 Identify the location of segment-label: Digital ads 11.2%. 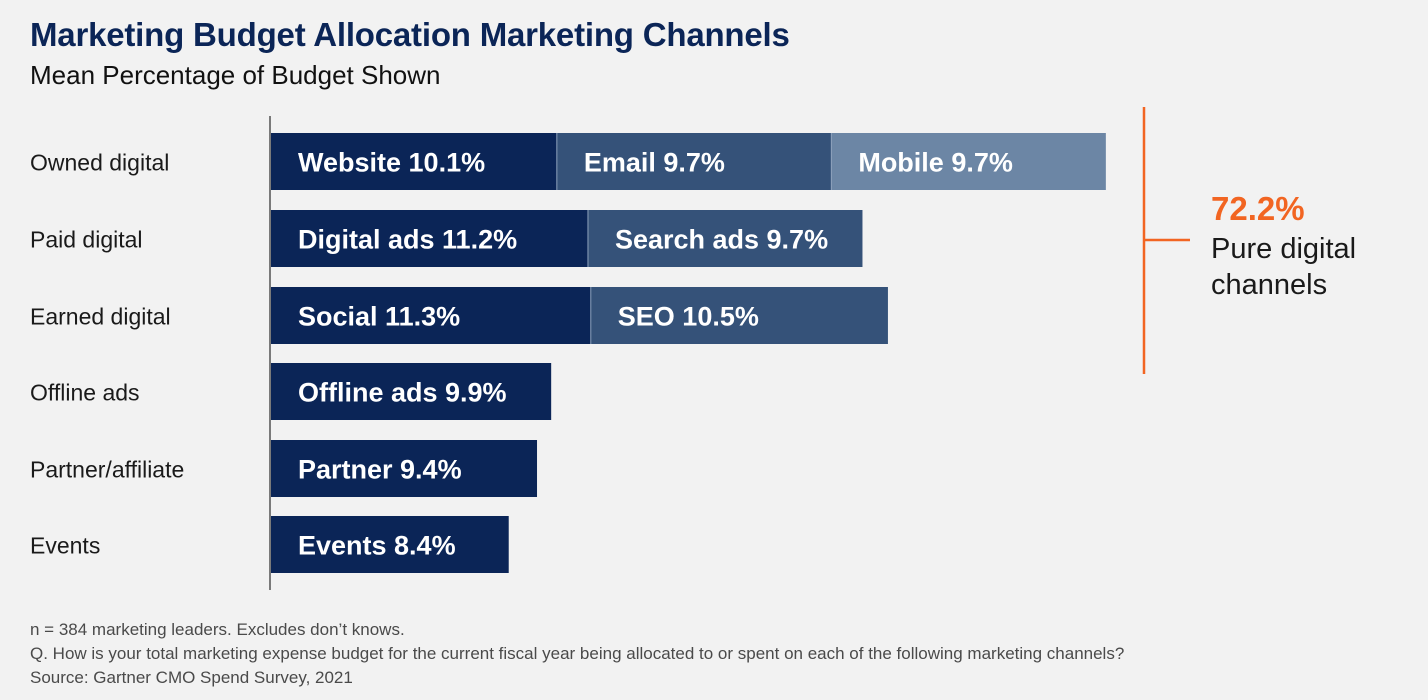
(407, 240).